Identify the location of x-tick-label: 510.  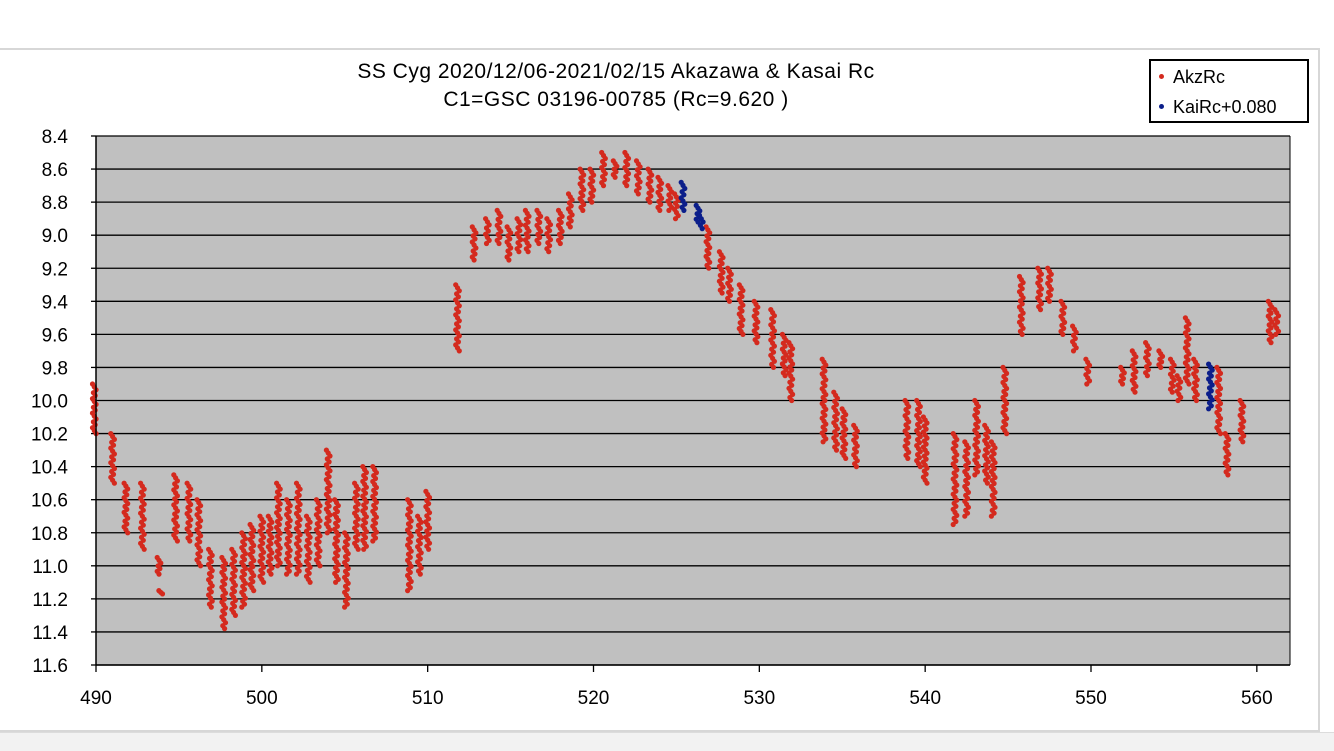
(428, 698).